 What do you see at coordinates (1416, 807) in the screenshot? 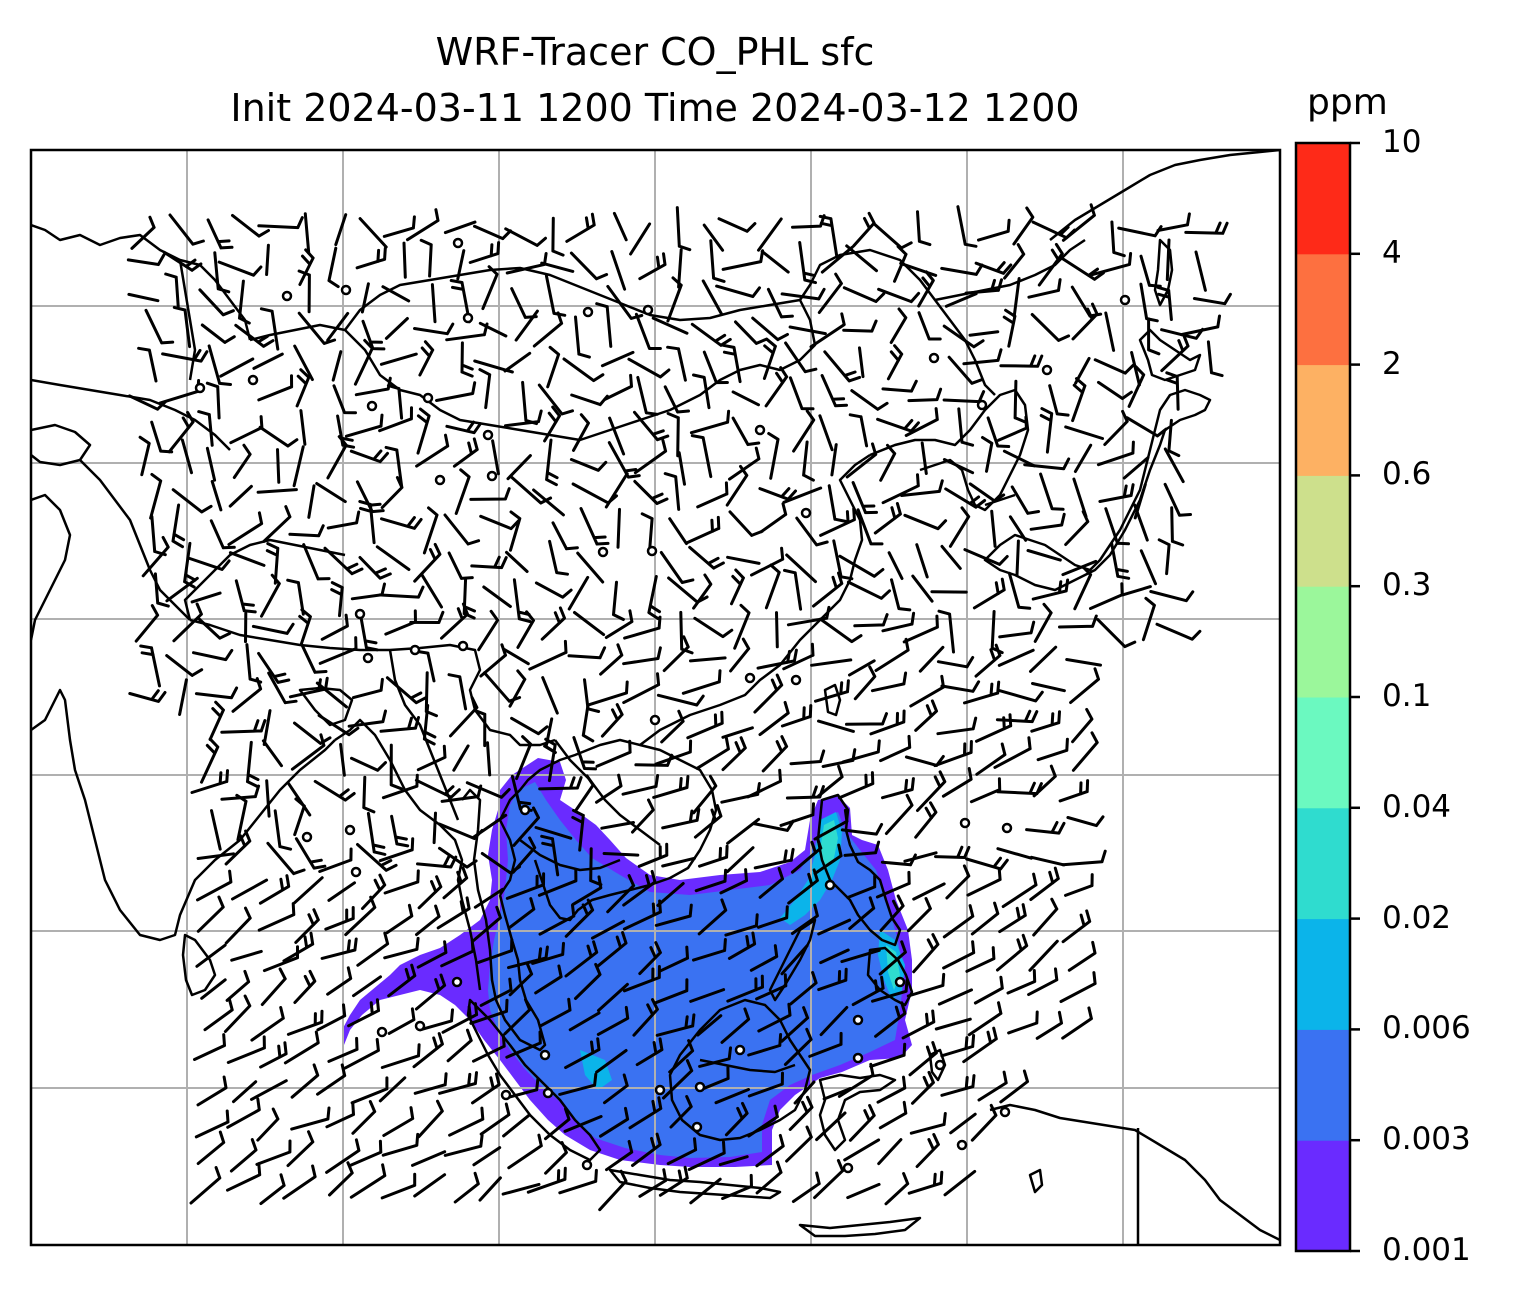
I see `colorbar-tick-label: 0.04` at bounding box center [1416, 807].